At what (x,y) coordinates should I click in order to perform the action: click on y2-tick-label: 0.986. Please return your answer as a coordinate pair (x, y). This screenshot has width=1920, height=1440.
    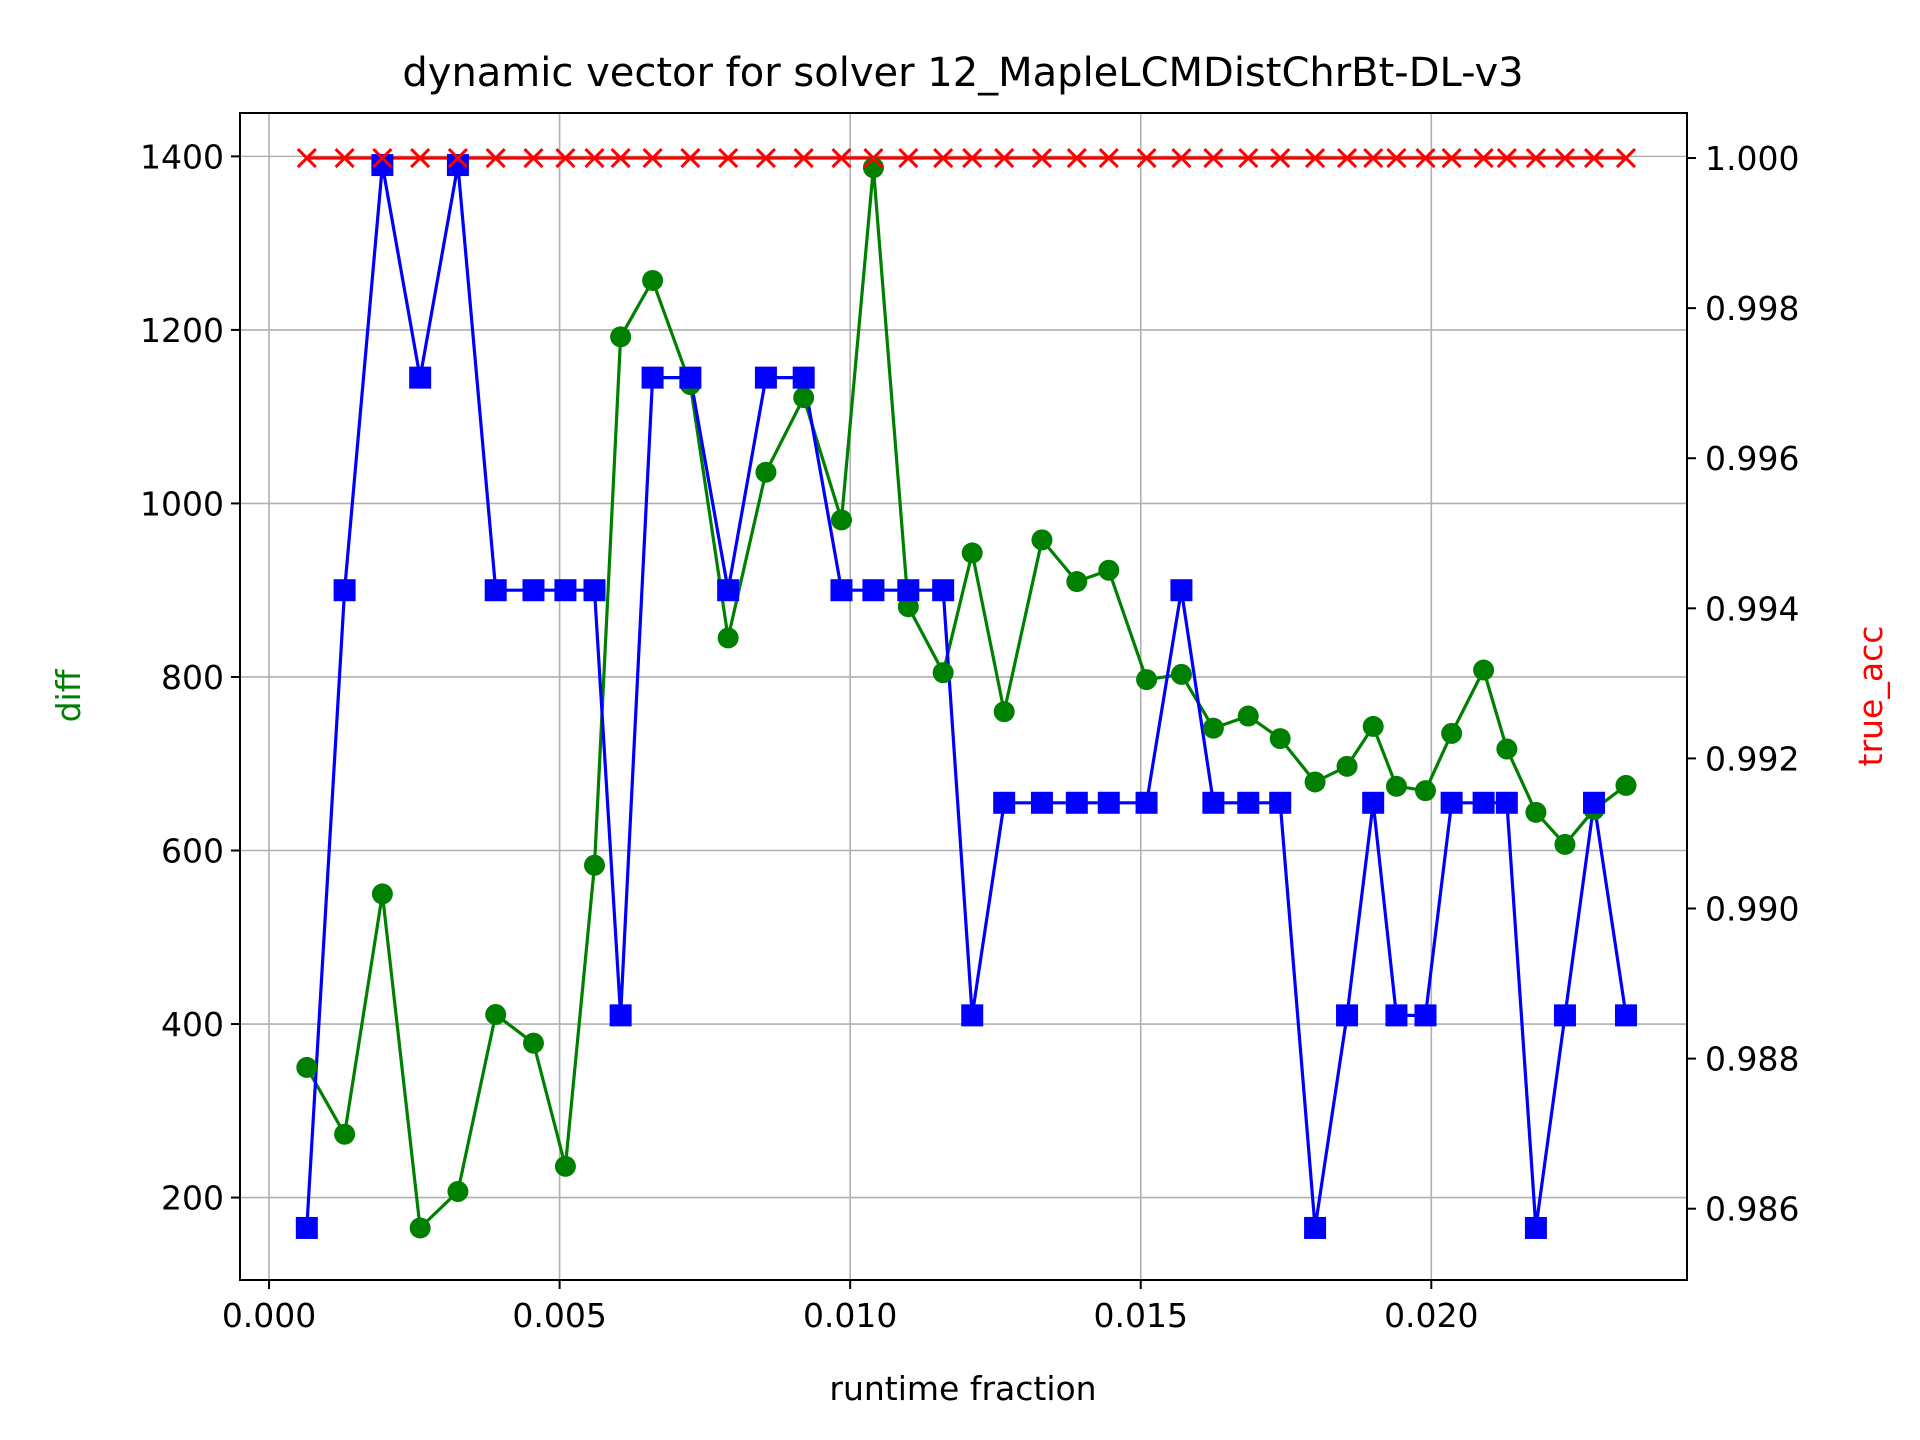
    Looking at the image, I should click on (1752, 1209).